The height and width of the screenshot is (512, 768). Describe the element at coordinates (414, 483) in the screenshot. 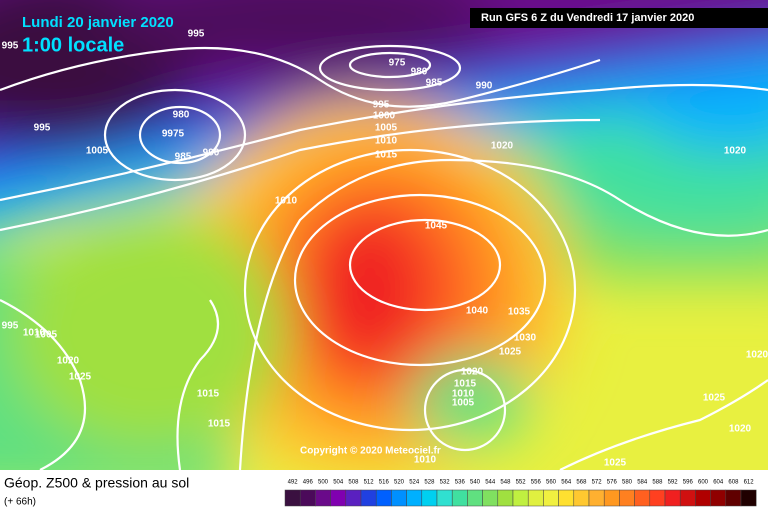

I see `scale-label: 524` at that location.